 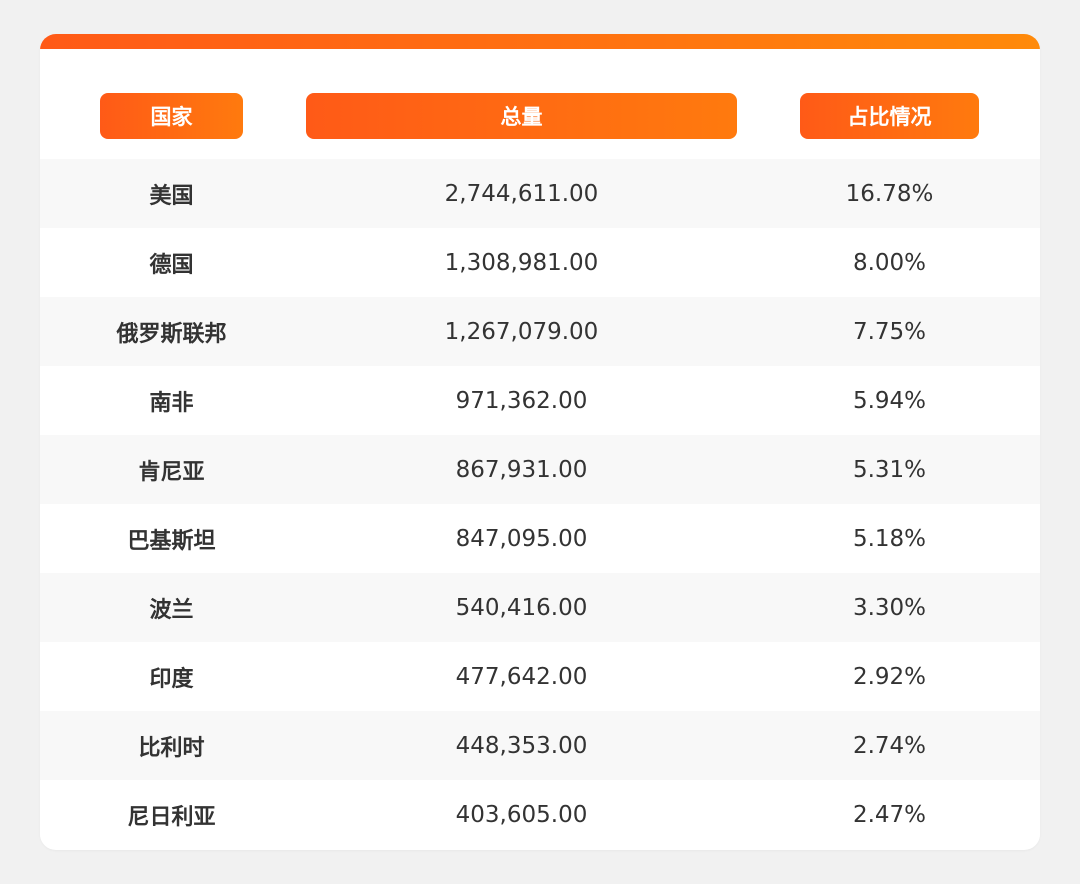 What do you see at coordinates (889, 745) in the screenshot?
I see `share-cell: 2.74%` at bounding box center [889, 745].